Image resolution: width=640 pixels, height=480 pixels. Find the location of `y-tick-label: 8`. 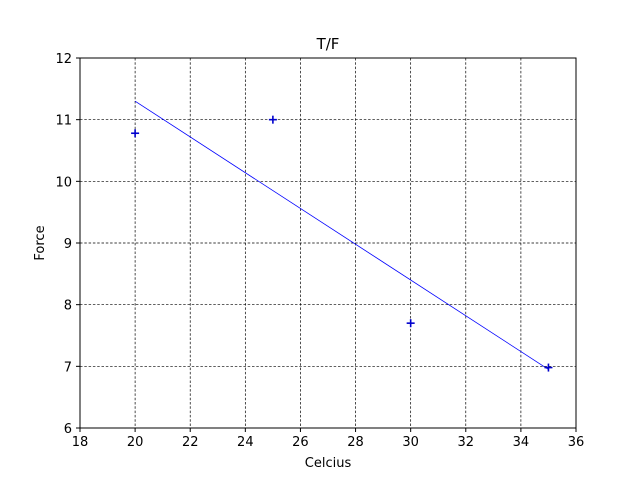

y-tick-label: 8 is located at coordinates (68, 306).